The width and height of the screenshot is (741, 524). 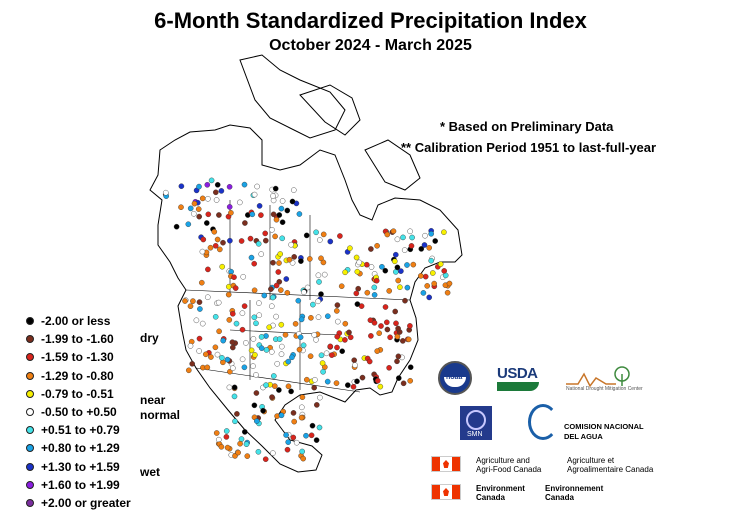 I want to click on agri-text-en: Agriculture and Agri-Food Canada, so click(x=509, y=465).